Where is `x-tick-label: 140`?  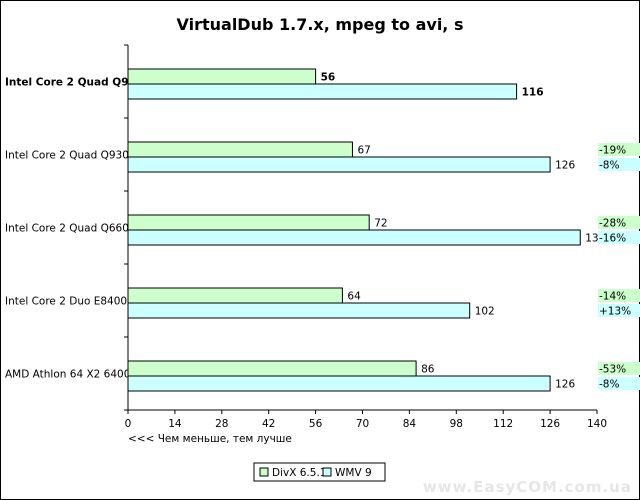 x-tick-label: 140 is located at coordinates (597, 424).